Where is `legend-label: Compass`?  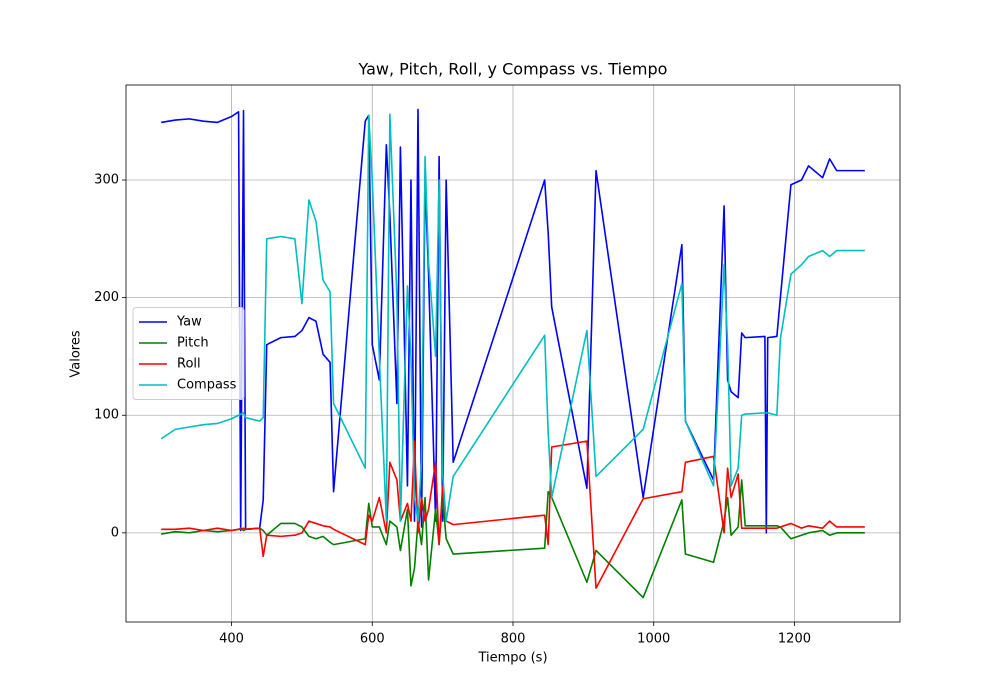
legend-label: Compass is located at coordinates (207, 385).